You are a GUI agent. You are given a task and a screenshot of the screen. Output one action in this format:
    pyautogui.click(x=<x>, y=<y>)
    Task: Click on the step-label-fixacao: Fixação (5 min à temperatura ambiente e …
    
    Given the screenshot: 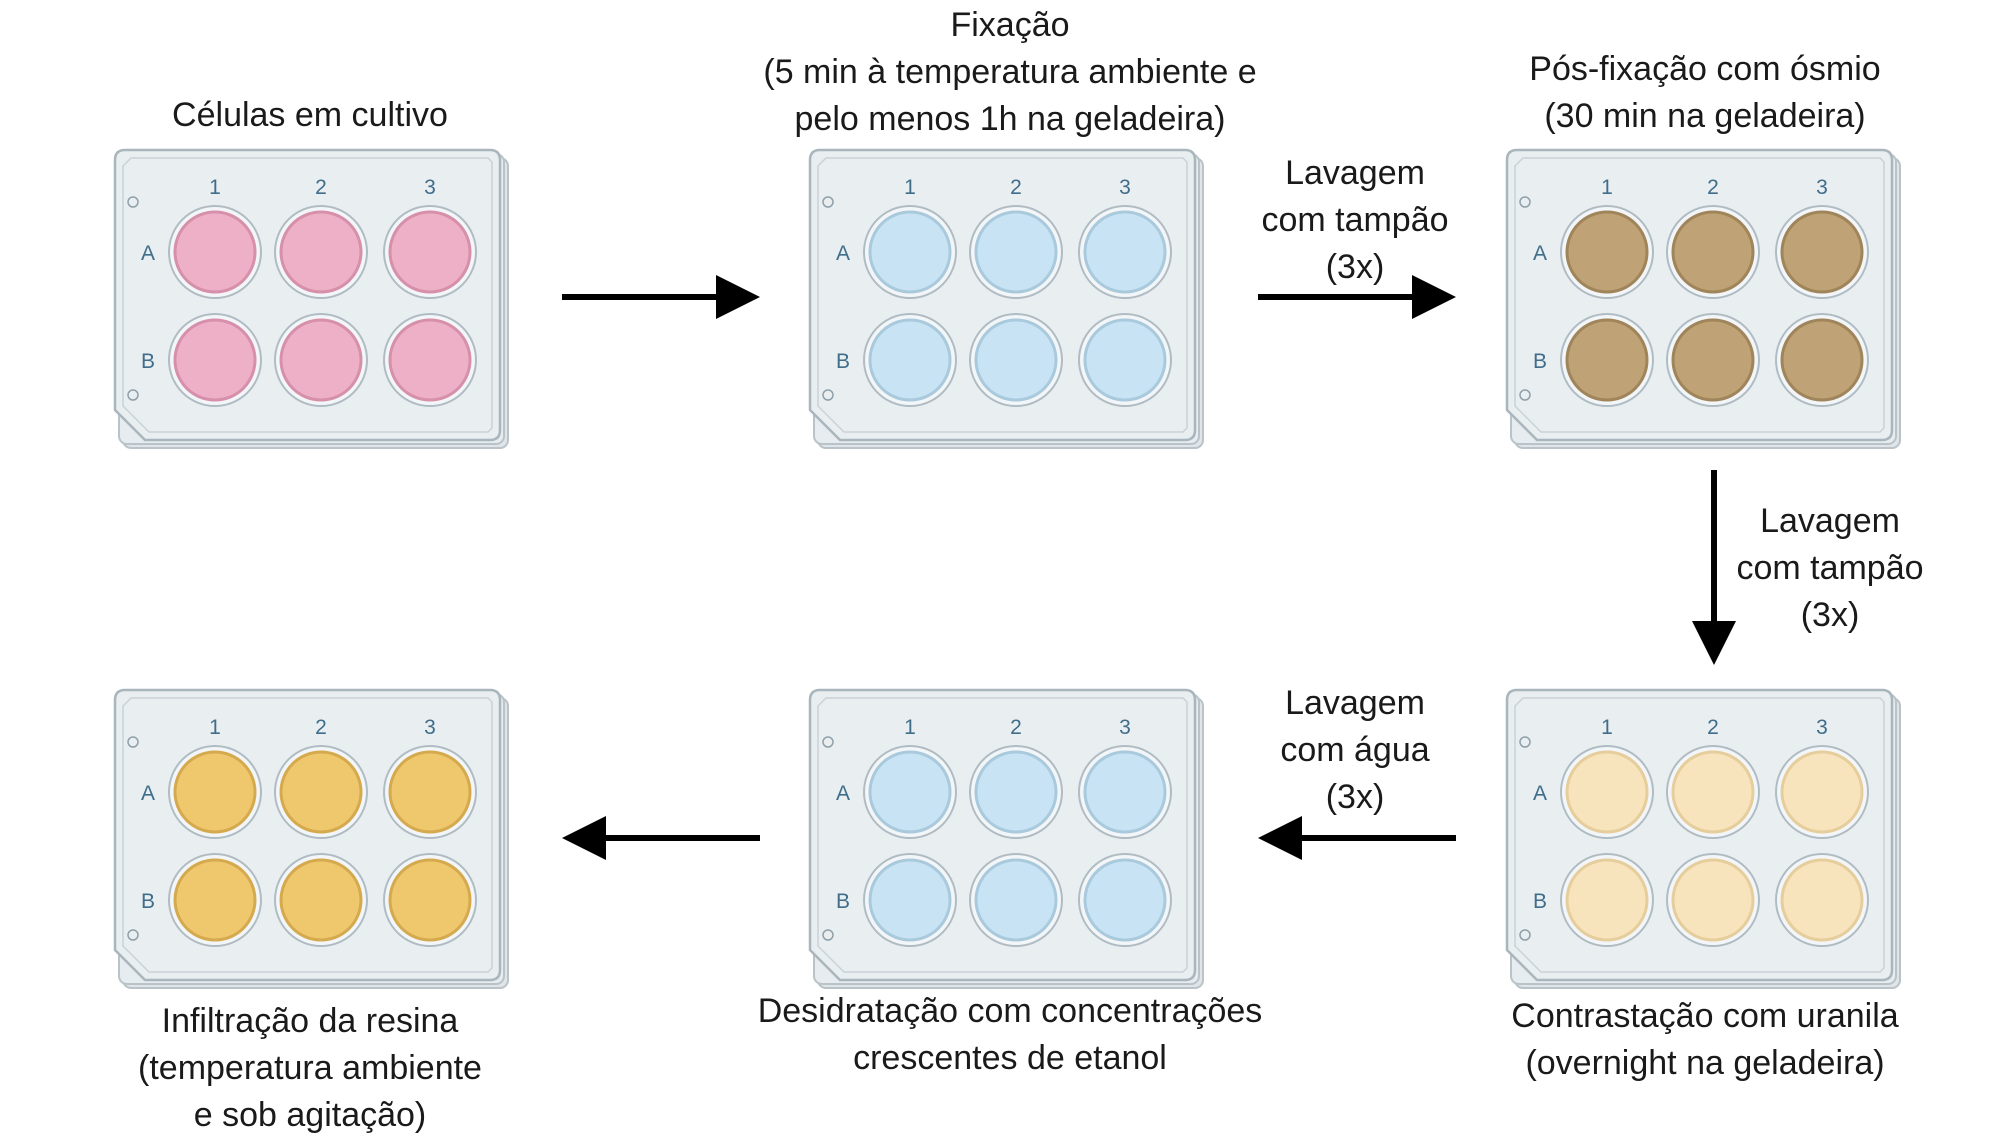 What is the action you would take?
    pyautogui.click(x=1010, y=72)
    